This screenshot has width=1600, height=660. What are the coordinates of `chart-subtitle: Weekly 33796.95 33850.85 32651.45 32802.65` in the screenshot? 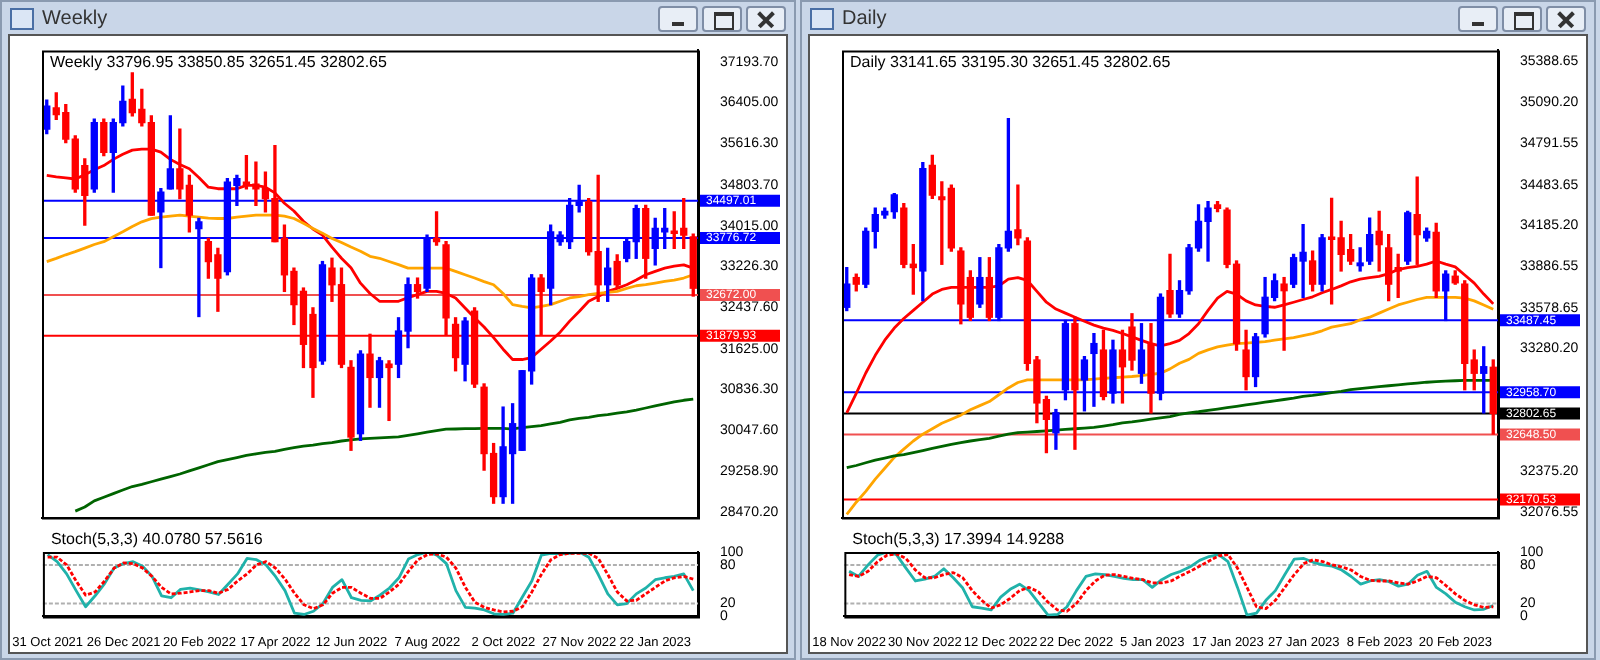 It's located at (219, 61).